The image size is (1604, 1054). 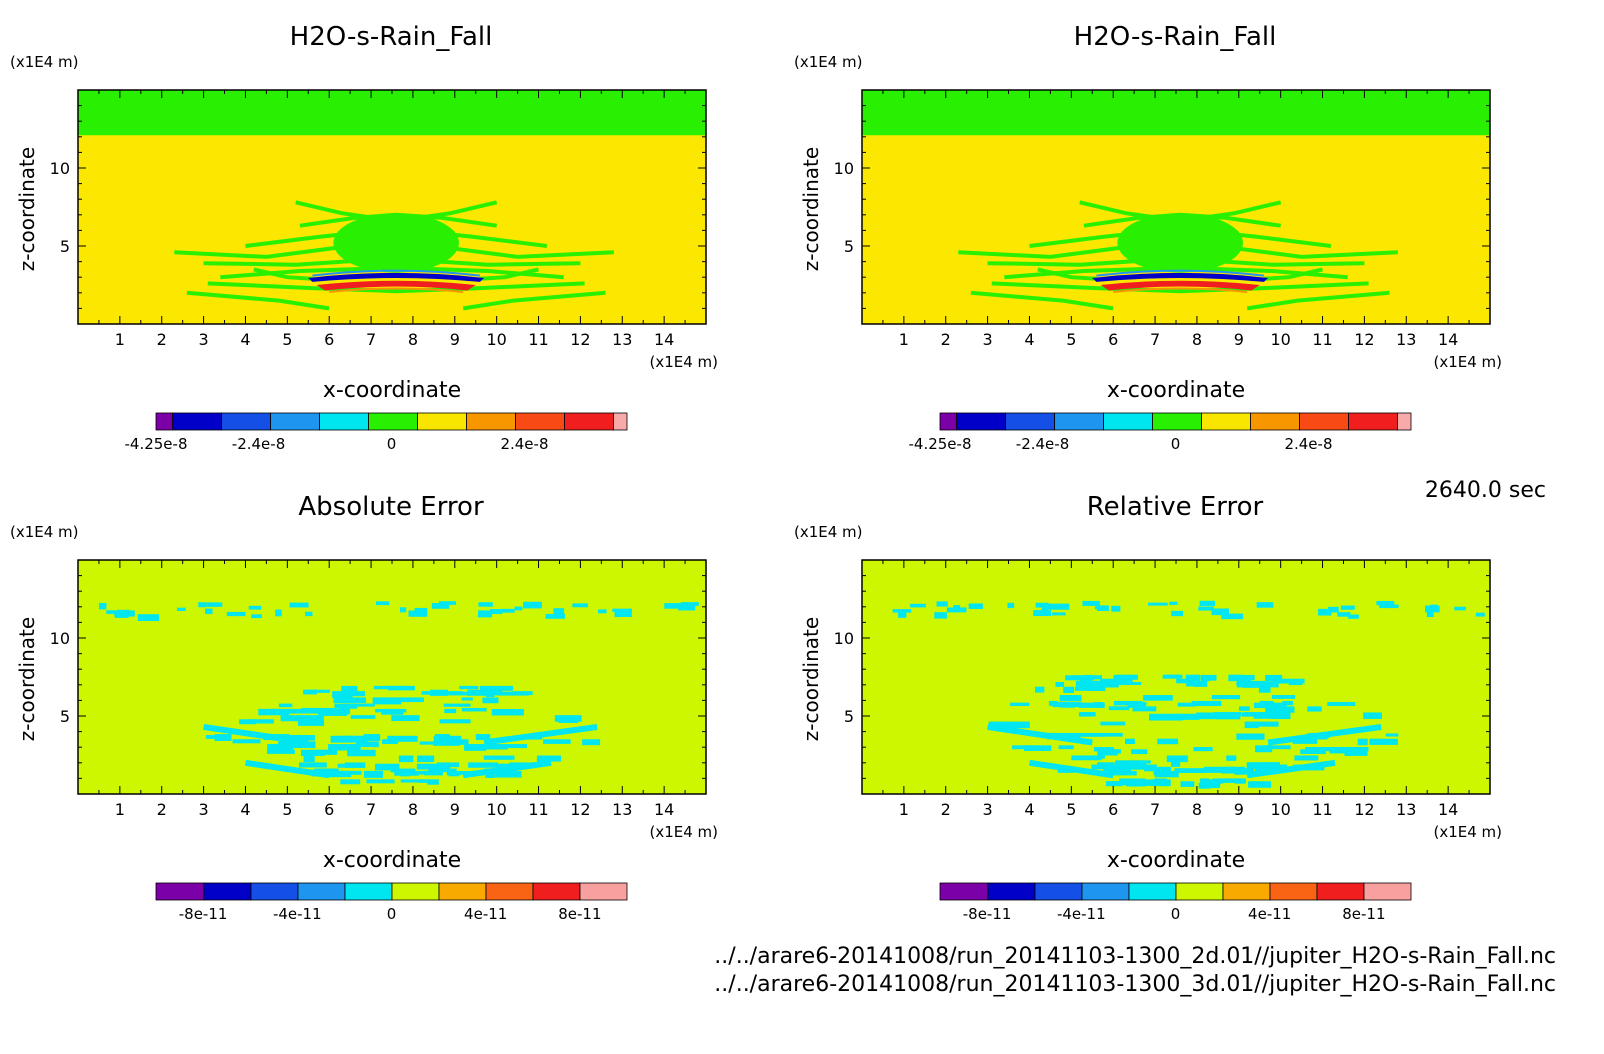 What do you see at coordinates (371, 809) in the screenshot?
I see `x-tick-label: 7` at bounding box center [371, 809].